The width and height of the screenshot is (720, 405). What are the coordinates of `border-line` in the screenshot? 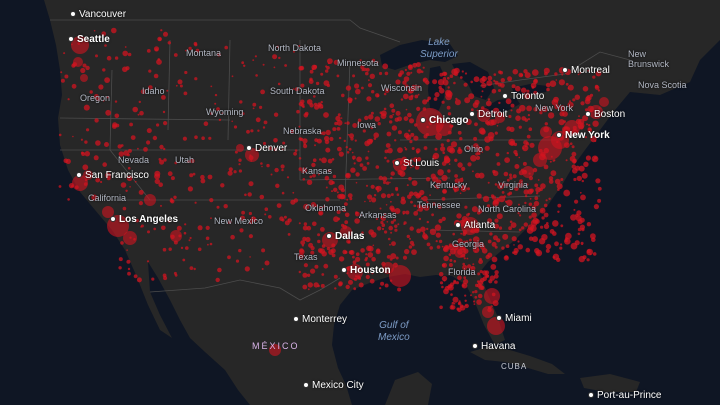 It's located at (245, 289).